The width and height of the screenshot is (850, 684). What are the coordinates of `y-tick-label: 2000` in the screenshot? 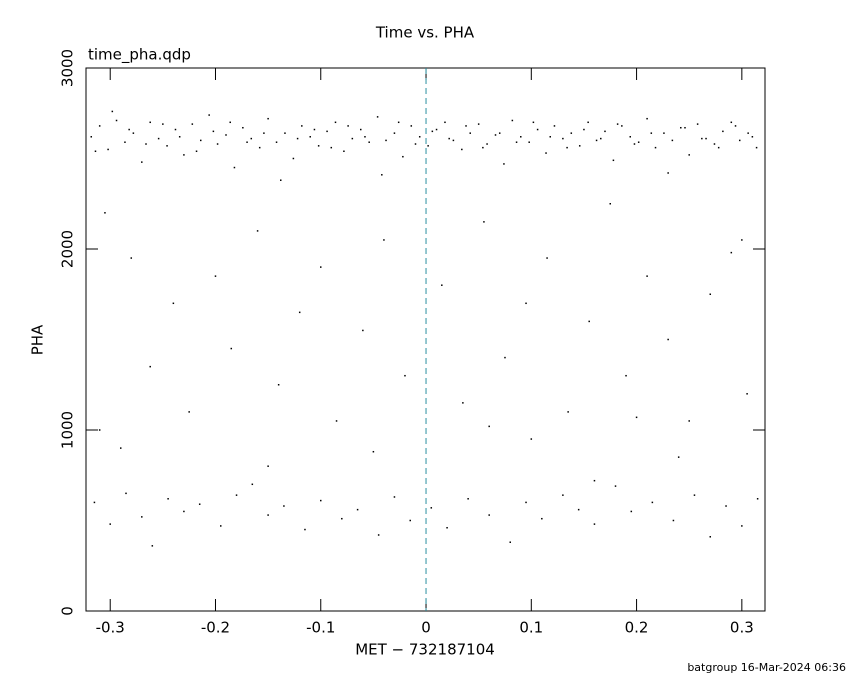 It's located at (68, 249).